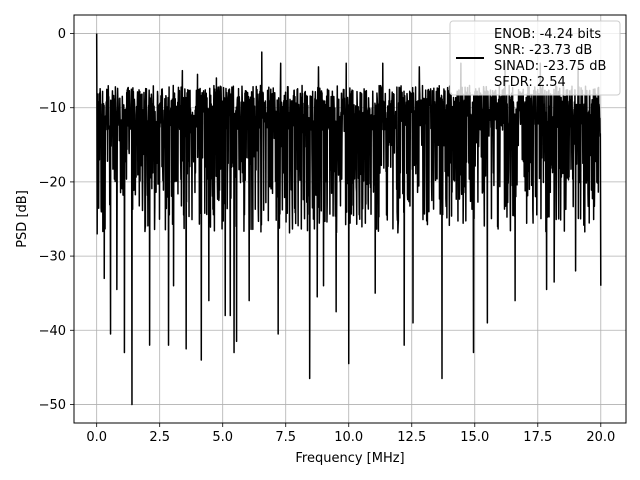 The height and width of the screenshot is (480, 640). I want to click on legend-sinad: SINAD: -23.75 dB, so click(550, 66).